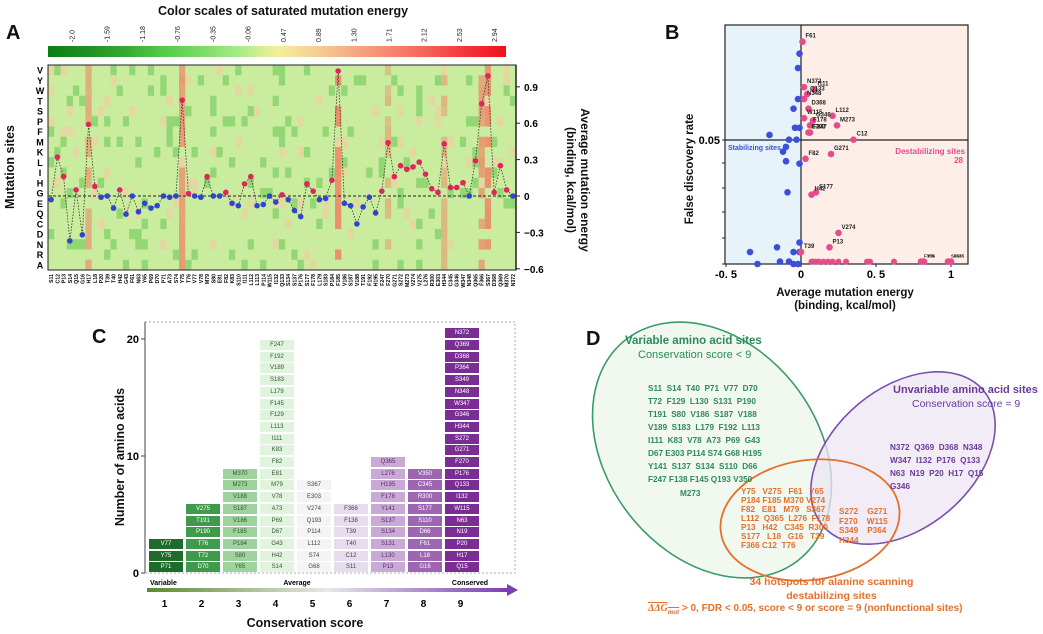  What do you see at coordinates (314, 543) in the screenshot?
I see `bar-segment: L112` at bounding box center [314, 543].